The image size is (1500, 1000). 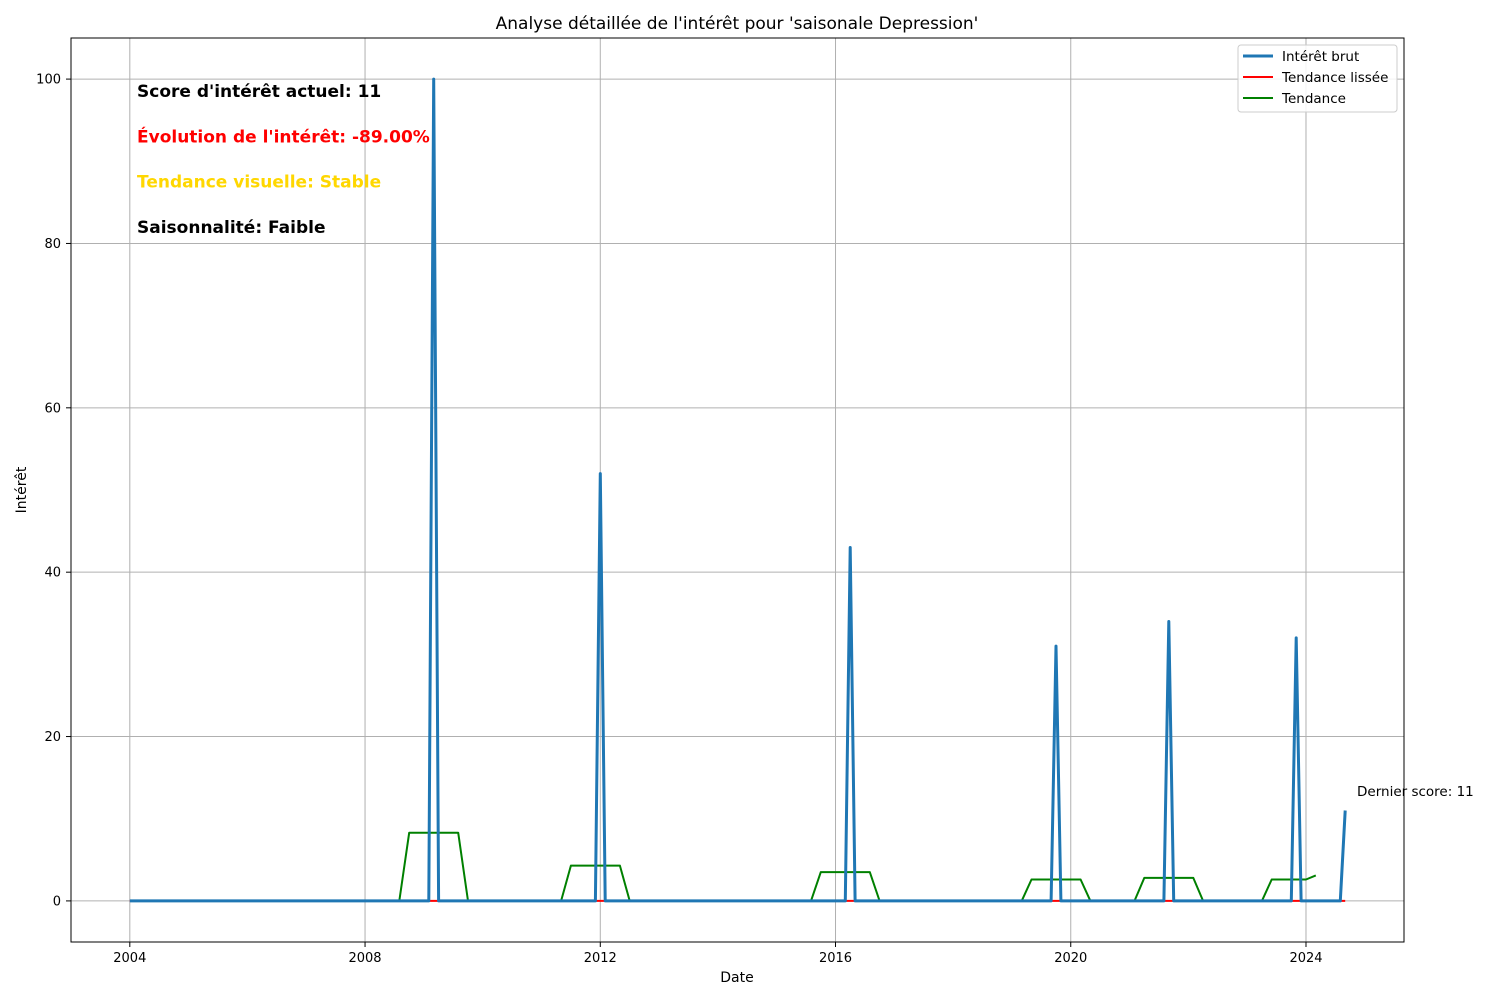 I want to click on x-tick-label: 2024, so click(x=1305, y=958).